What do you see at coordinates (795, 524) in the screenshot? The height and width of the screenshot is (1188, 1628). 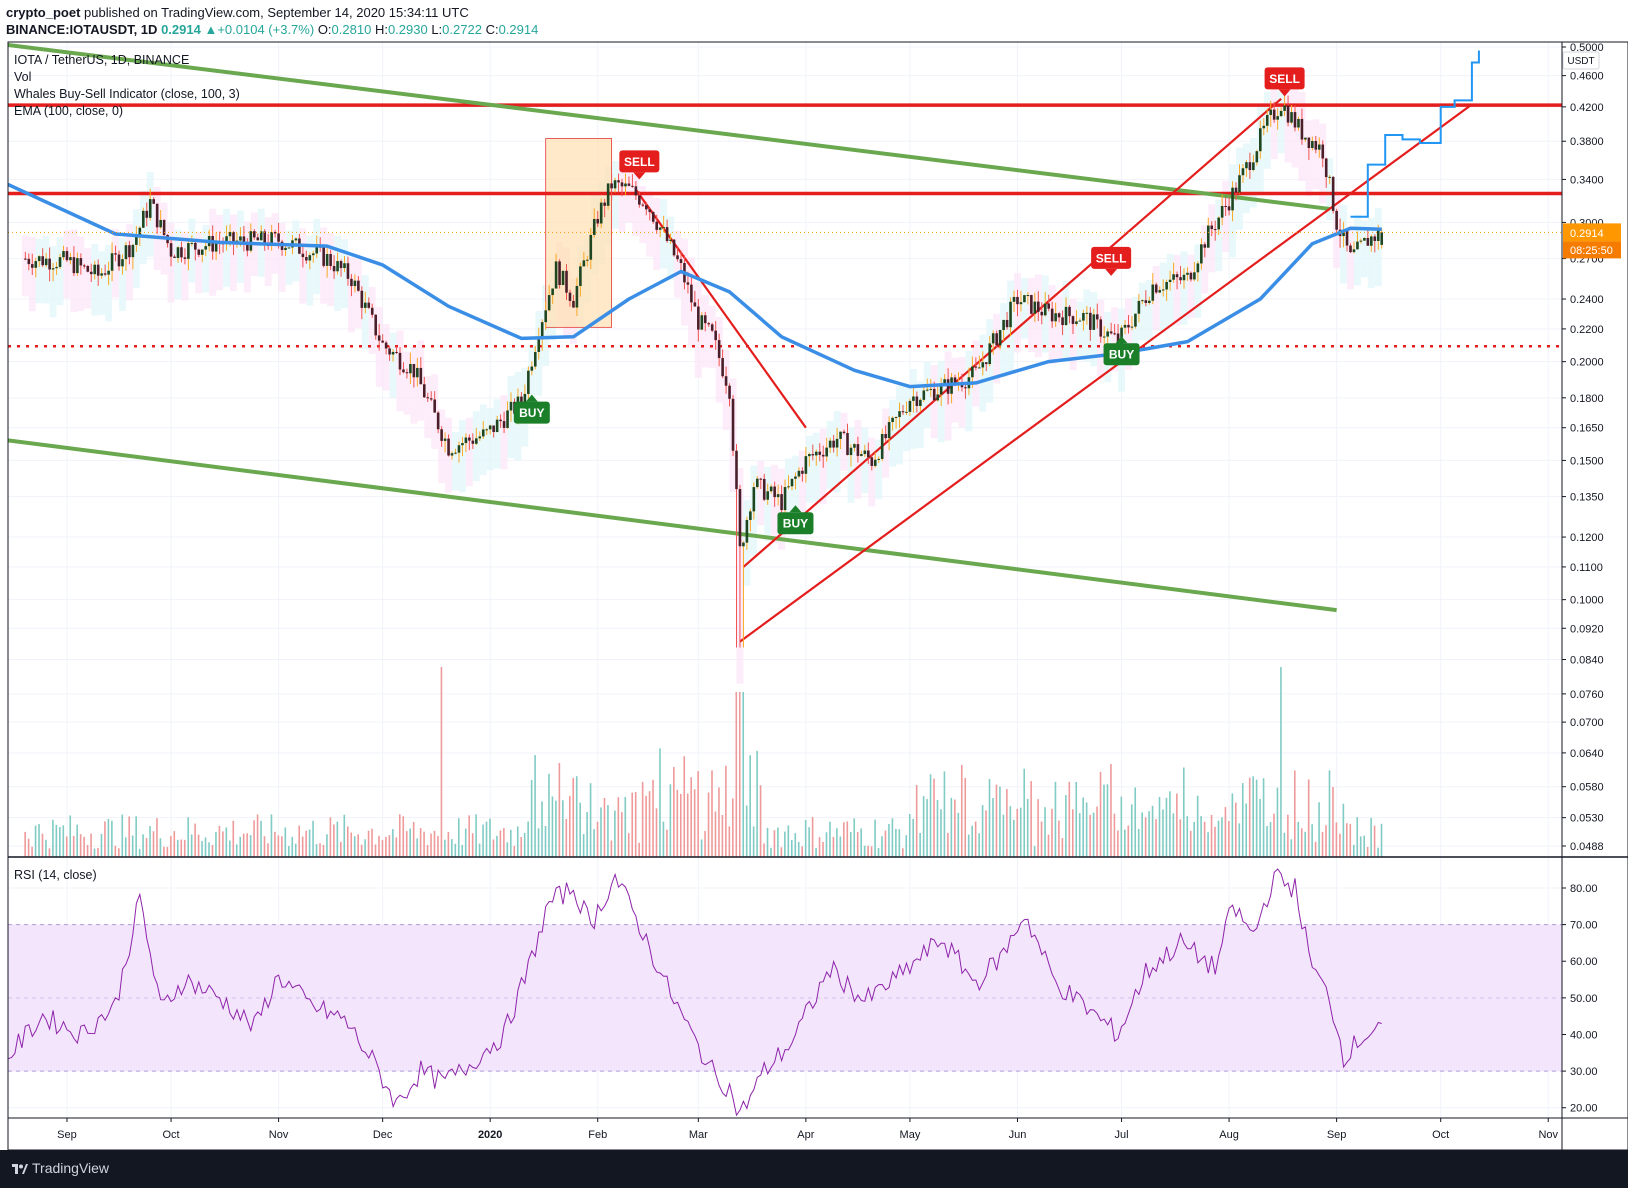 I see `buy-label: BUY` at bounding box center [795, 524].